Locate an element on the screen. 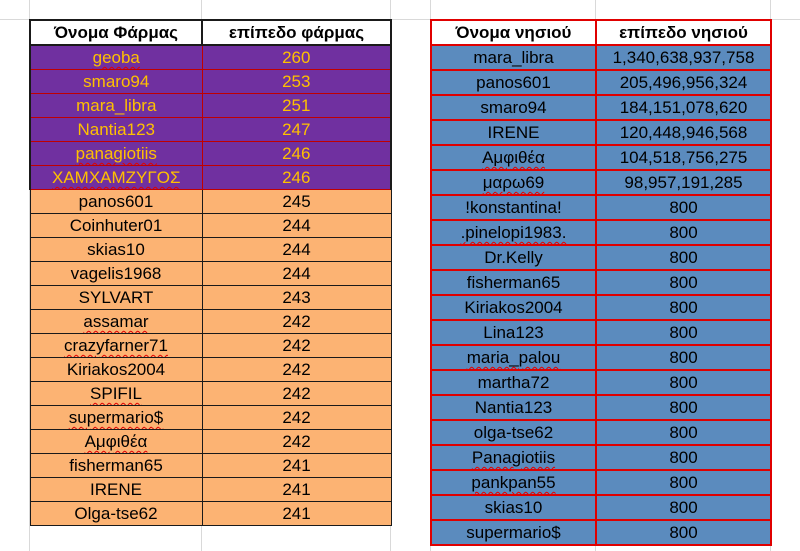  island-level-cell: 1,340,638,937,758 is located at coordinates (683, 57).